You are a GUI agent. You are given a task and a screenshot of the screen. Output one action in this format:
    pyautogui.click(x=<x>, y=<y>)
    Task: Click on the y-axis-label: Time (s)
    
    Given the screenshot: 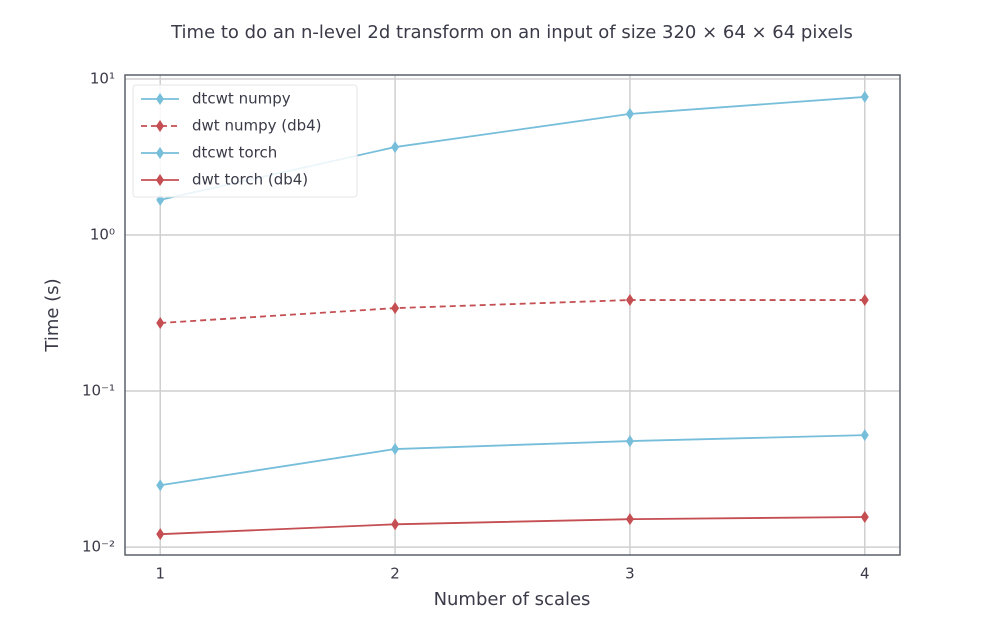 What is the action you would take?
    pyautogui.click(x=52, y=315)
    